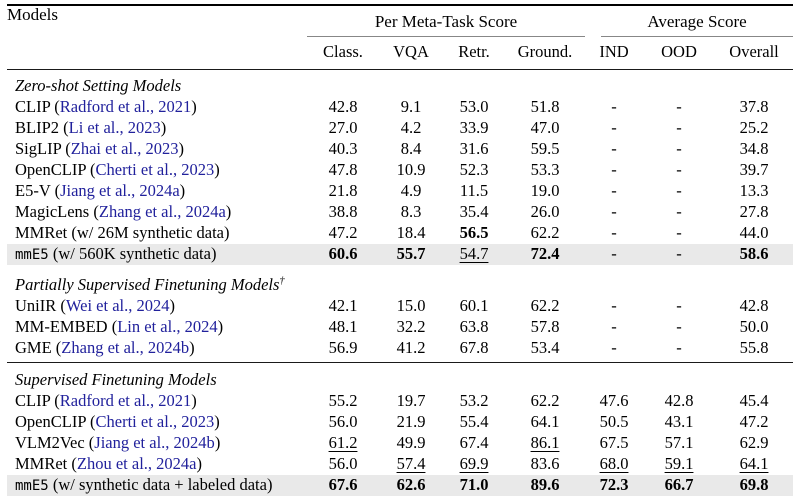 The image size is (800, 503). What do you see at coordinates (474, 347) in the screenshot?
I see `score-value: 67.8` at bounding box center [474, 347].